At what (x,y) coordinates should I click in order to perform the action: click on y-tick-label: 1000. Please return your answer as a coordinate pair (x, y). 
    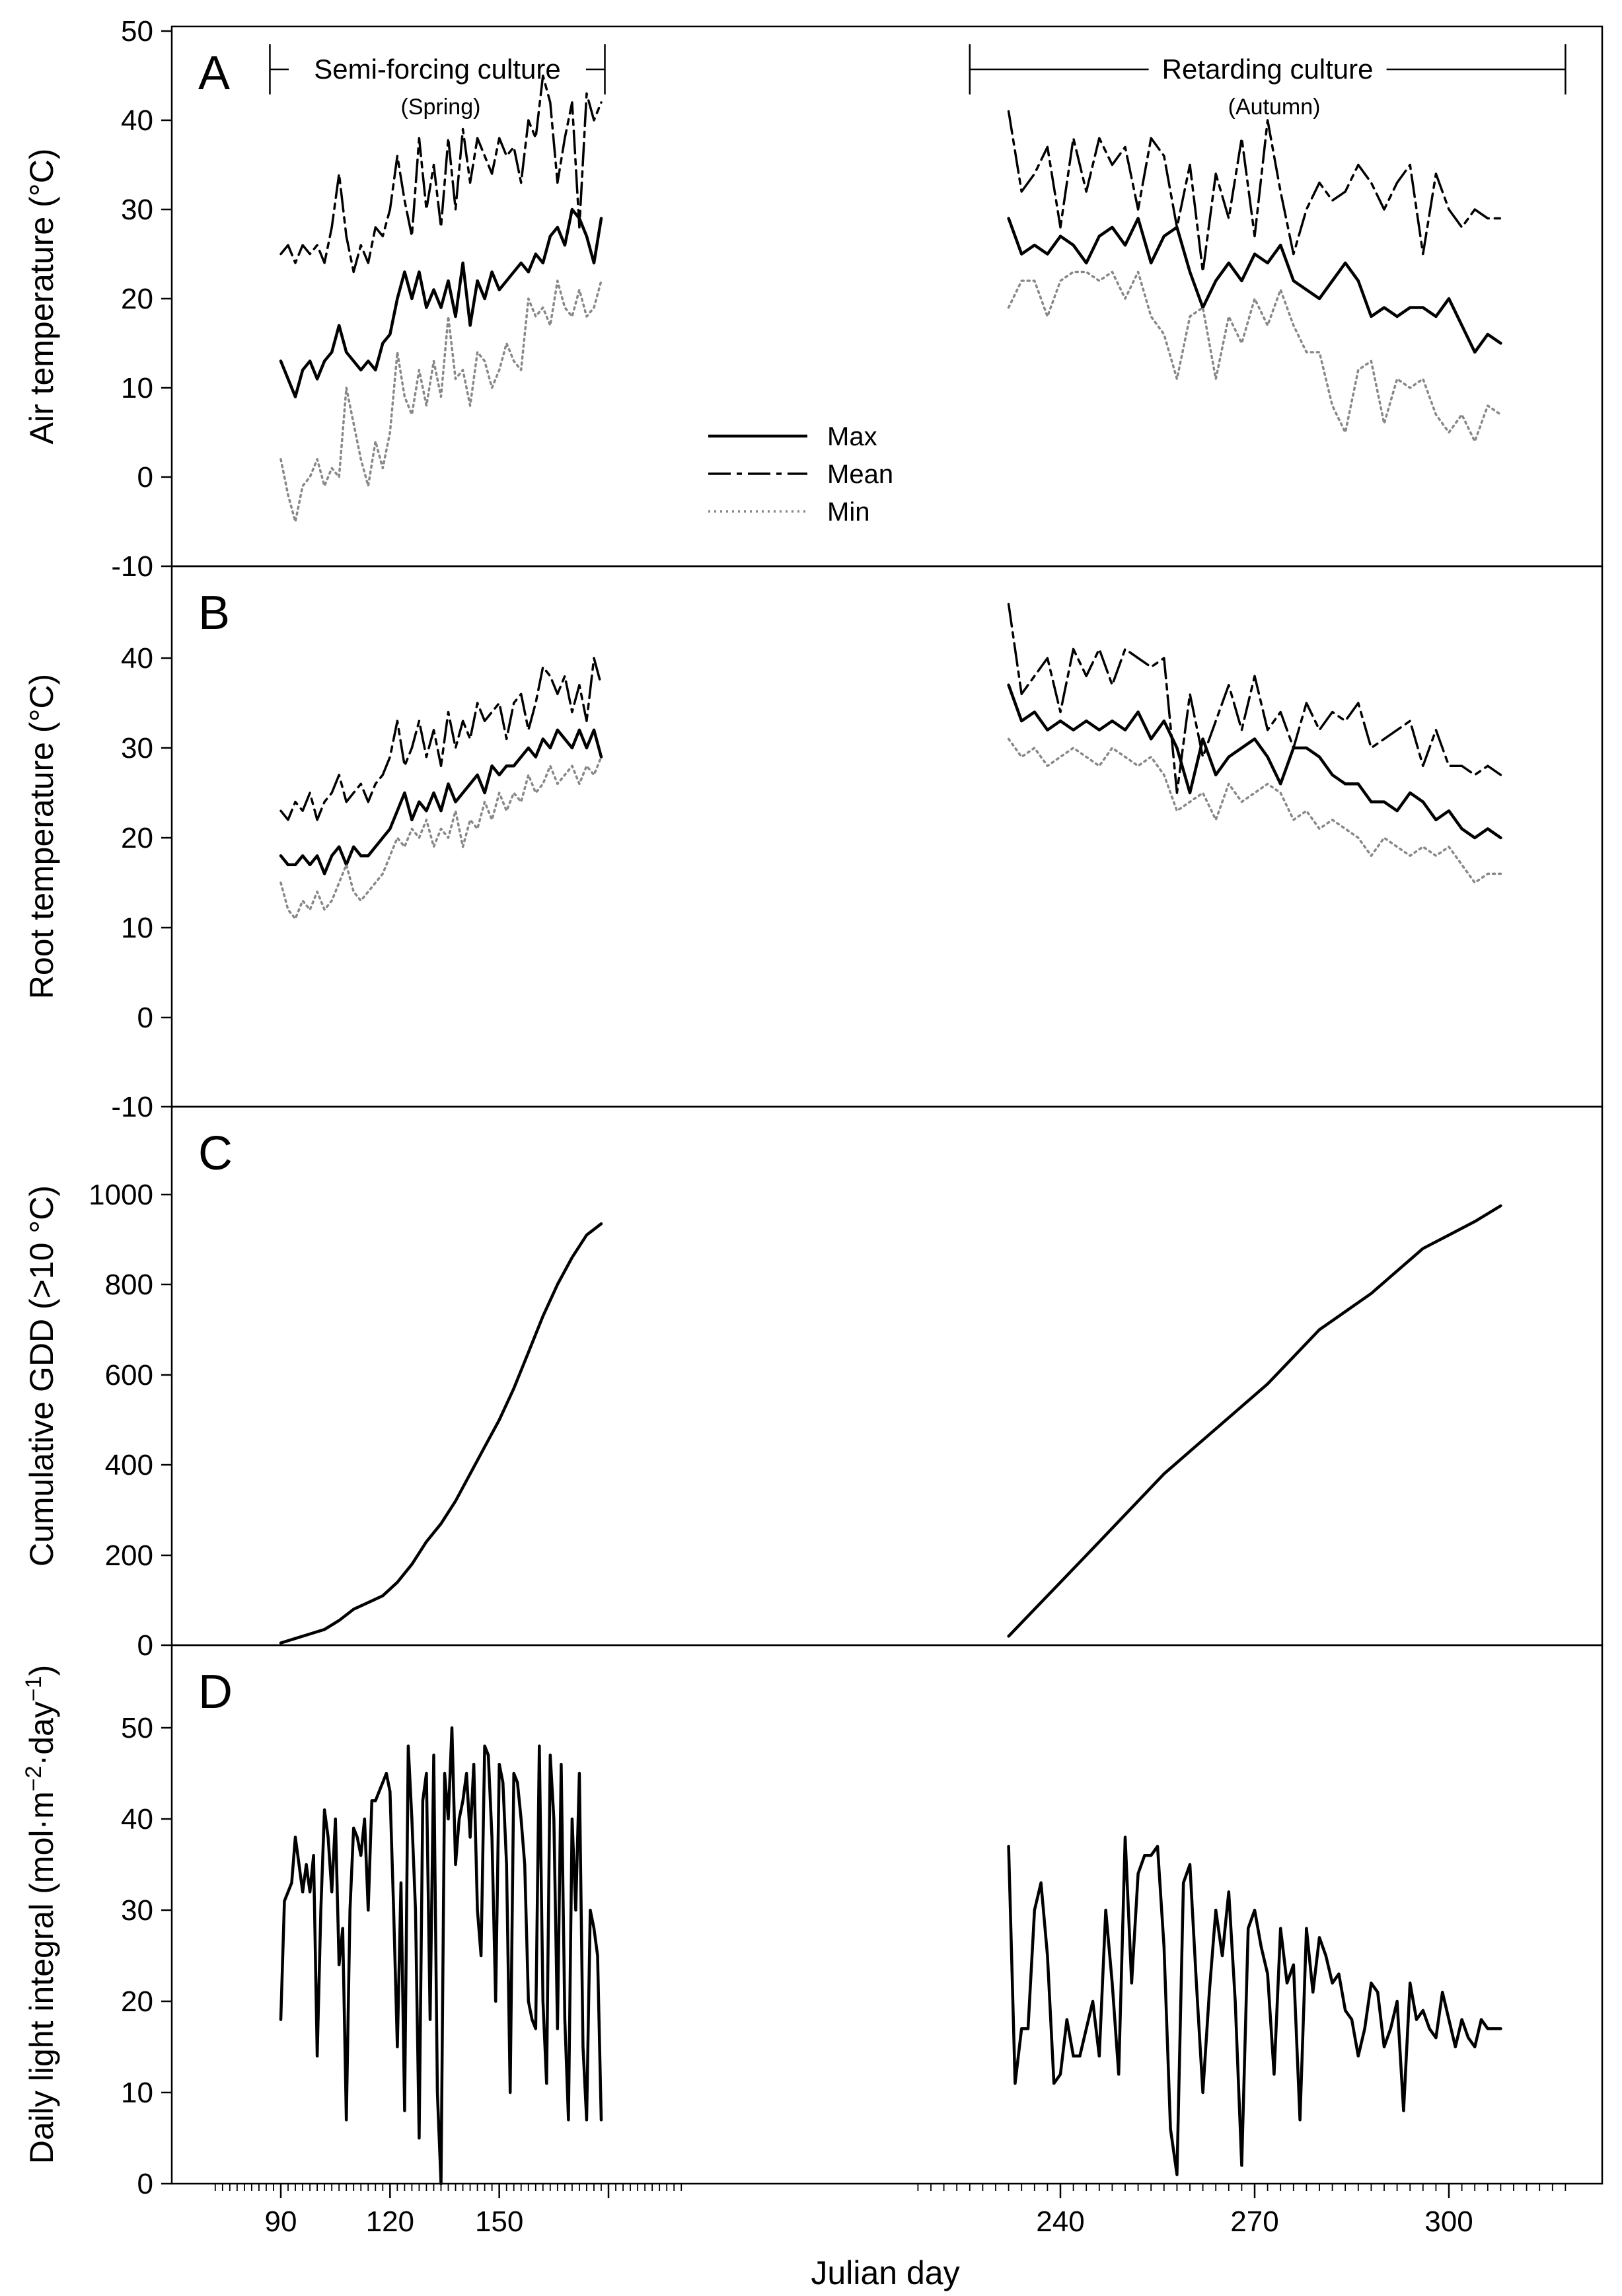
    Looking at the image, I should click on (121, 1195).